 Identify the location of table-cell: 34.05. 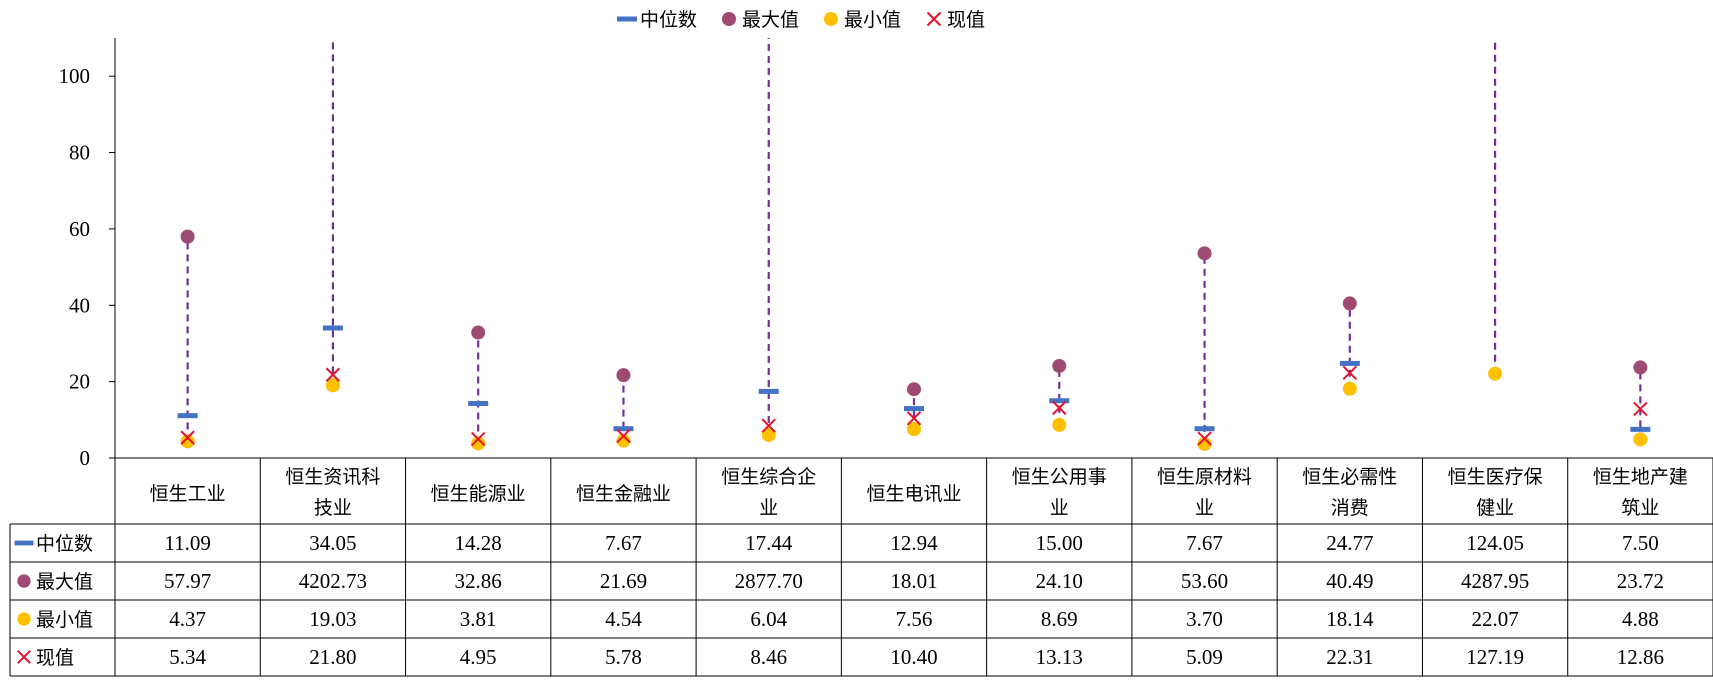
(332, 543).